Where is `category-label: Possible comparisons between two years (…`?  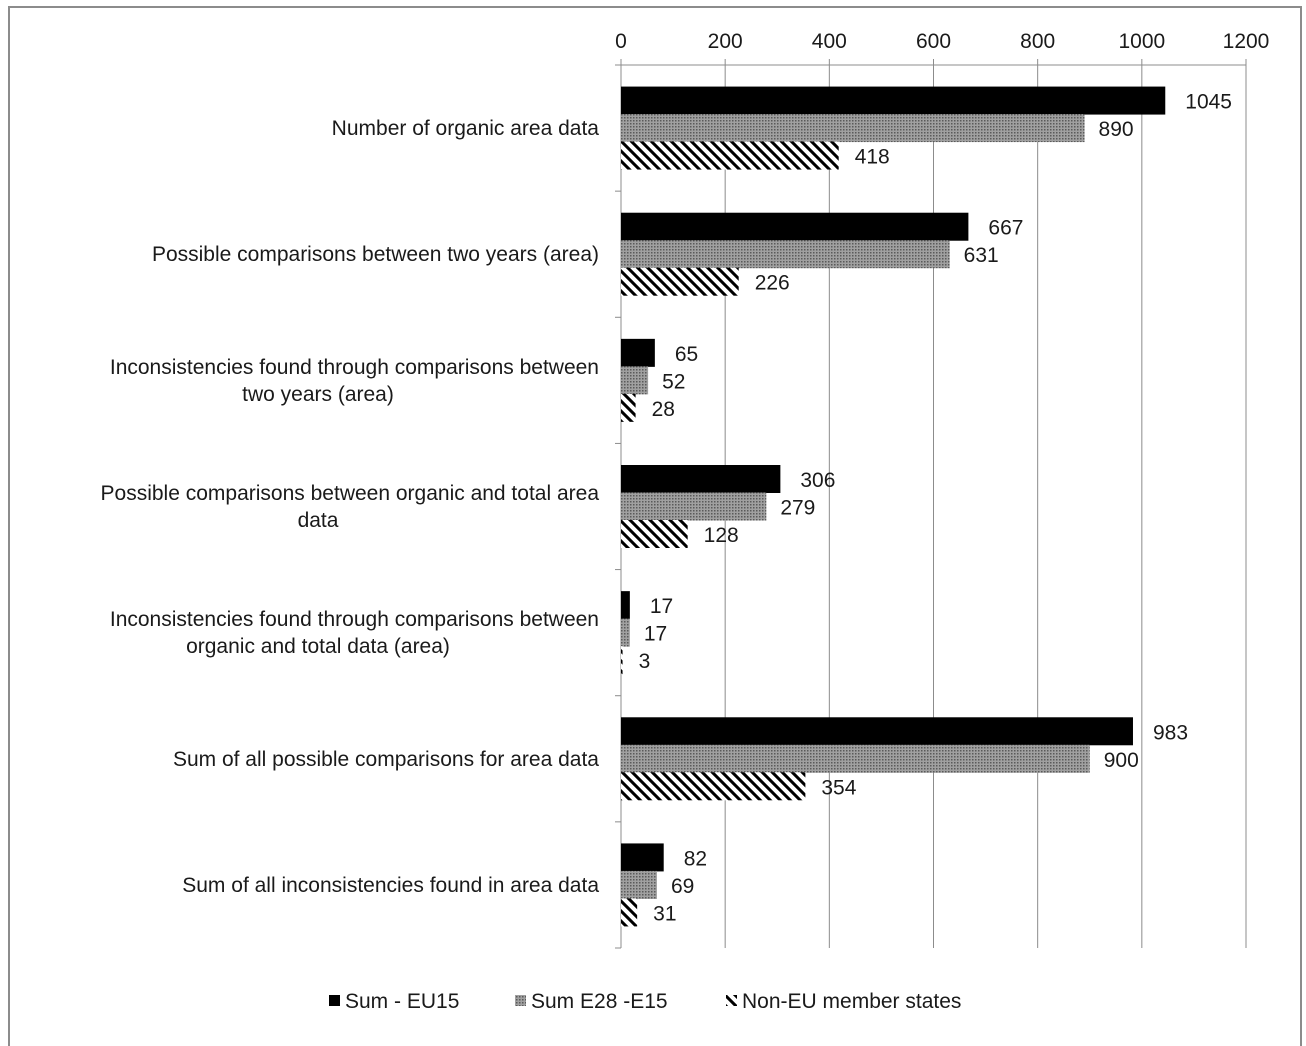
category-label: Possible comparisons between two years (… is located at coordinates (375, 254).